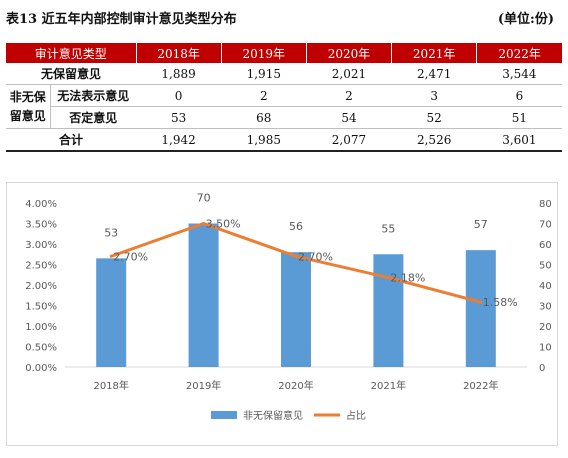  What do you see at coordinates (349, 74) in the screenshot?
I see `table-cell: 2,021` at bounding box center [349, 74].